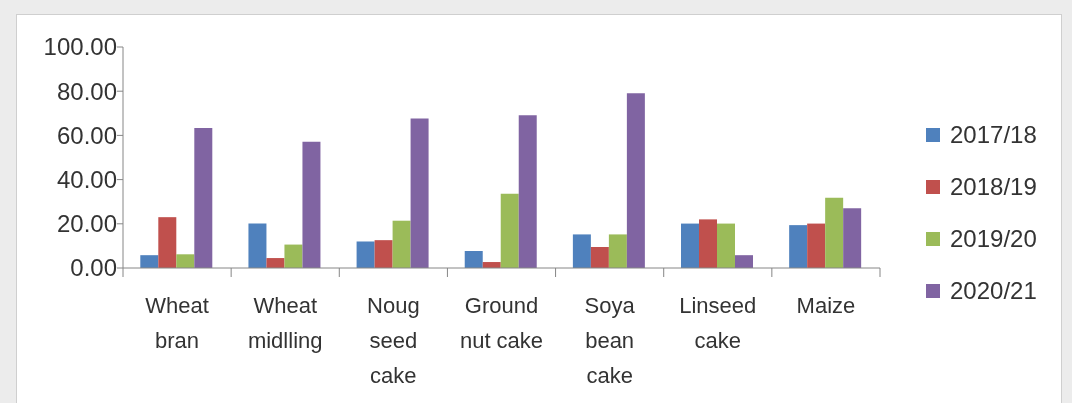 Image resolution: width=1072 pixels, height=403 pixels. What do you see at coordinates (86, 179) in the screenshot?
I see `y-tick-label: 40.00` at bounding box center [86, 179].